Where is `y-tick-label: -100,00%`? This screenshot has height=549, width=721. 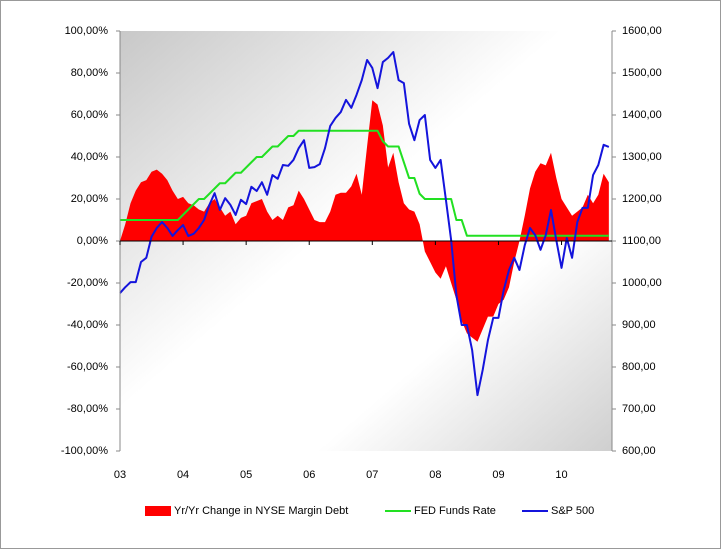 y-tick-label: -100,00% is located at coordinates (84, 451).